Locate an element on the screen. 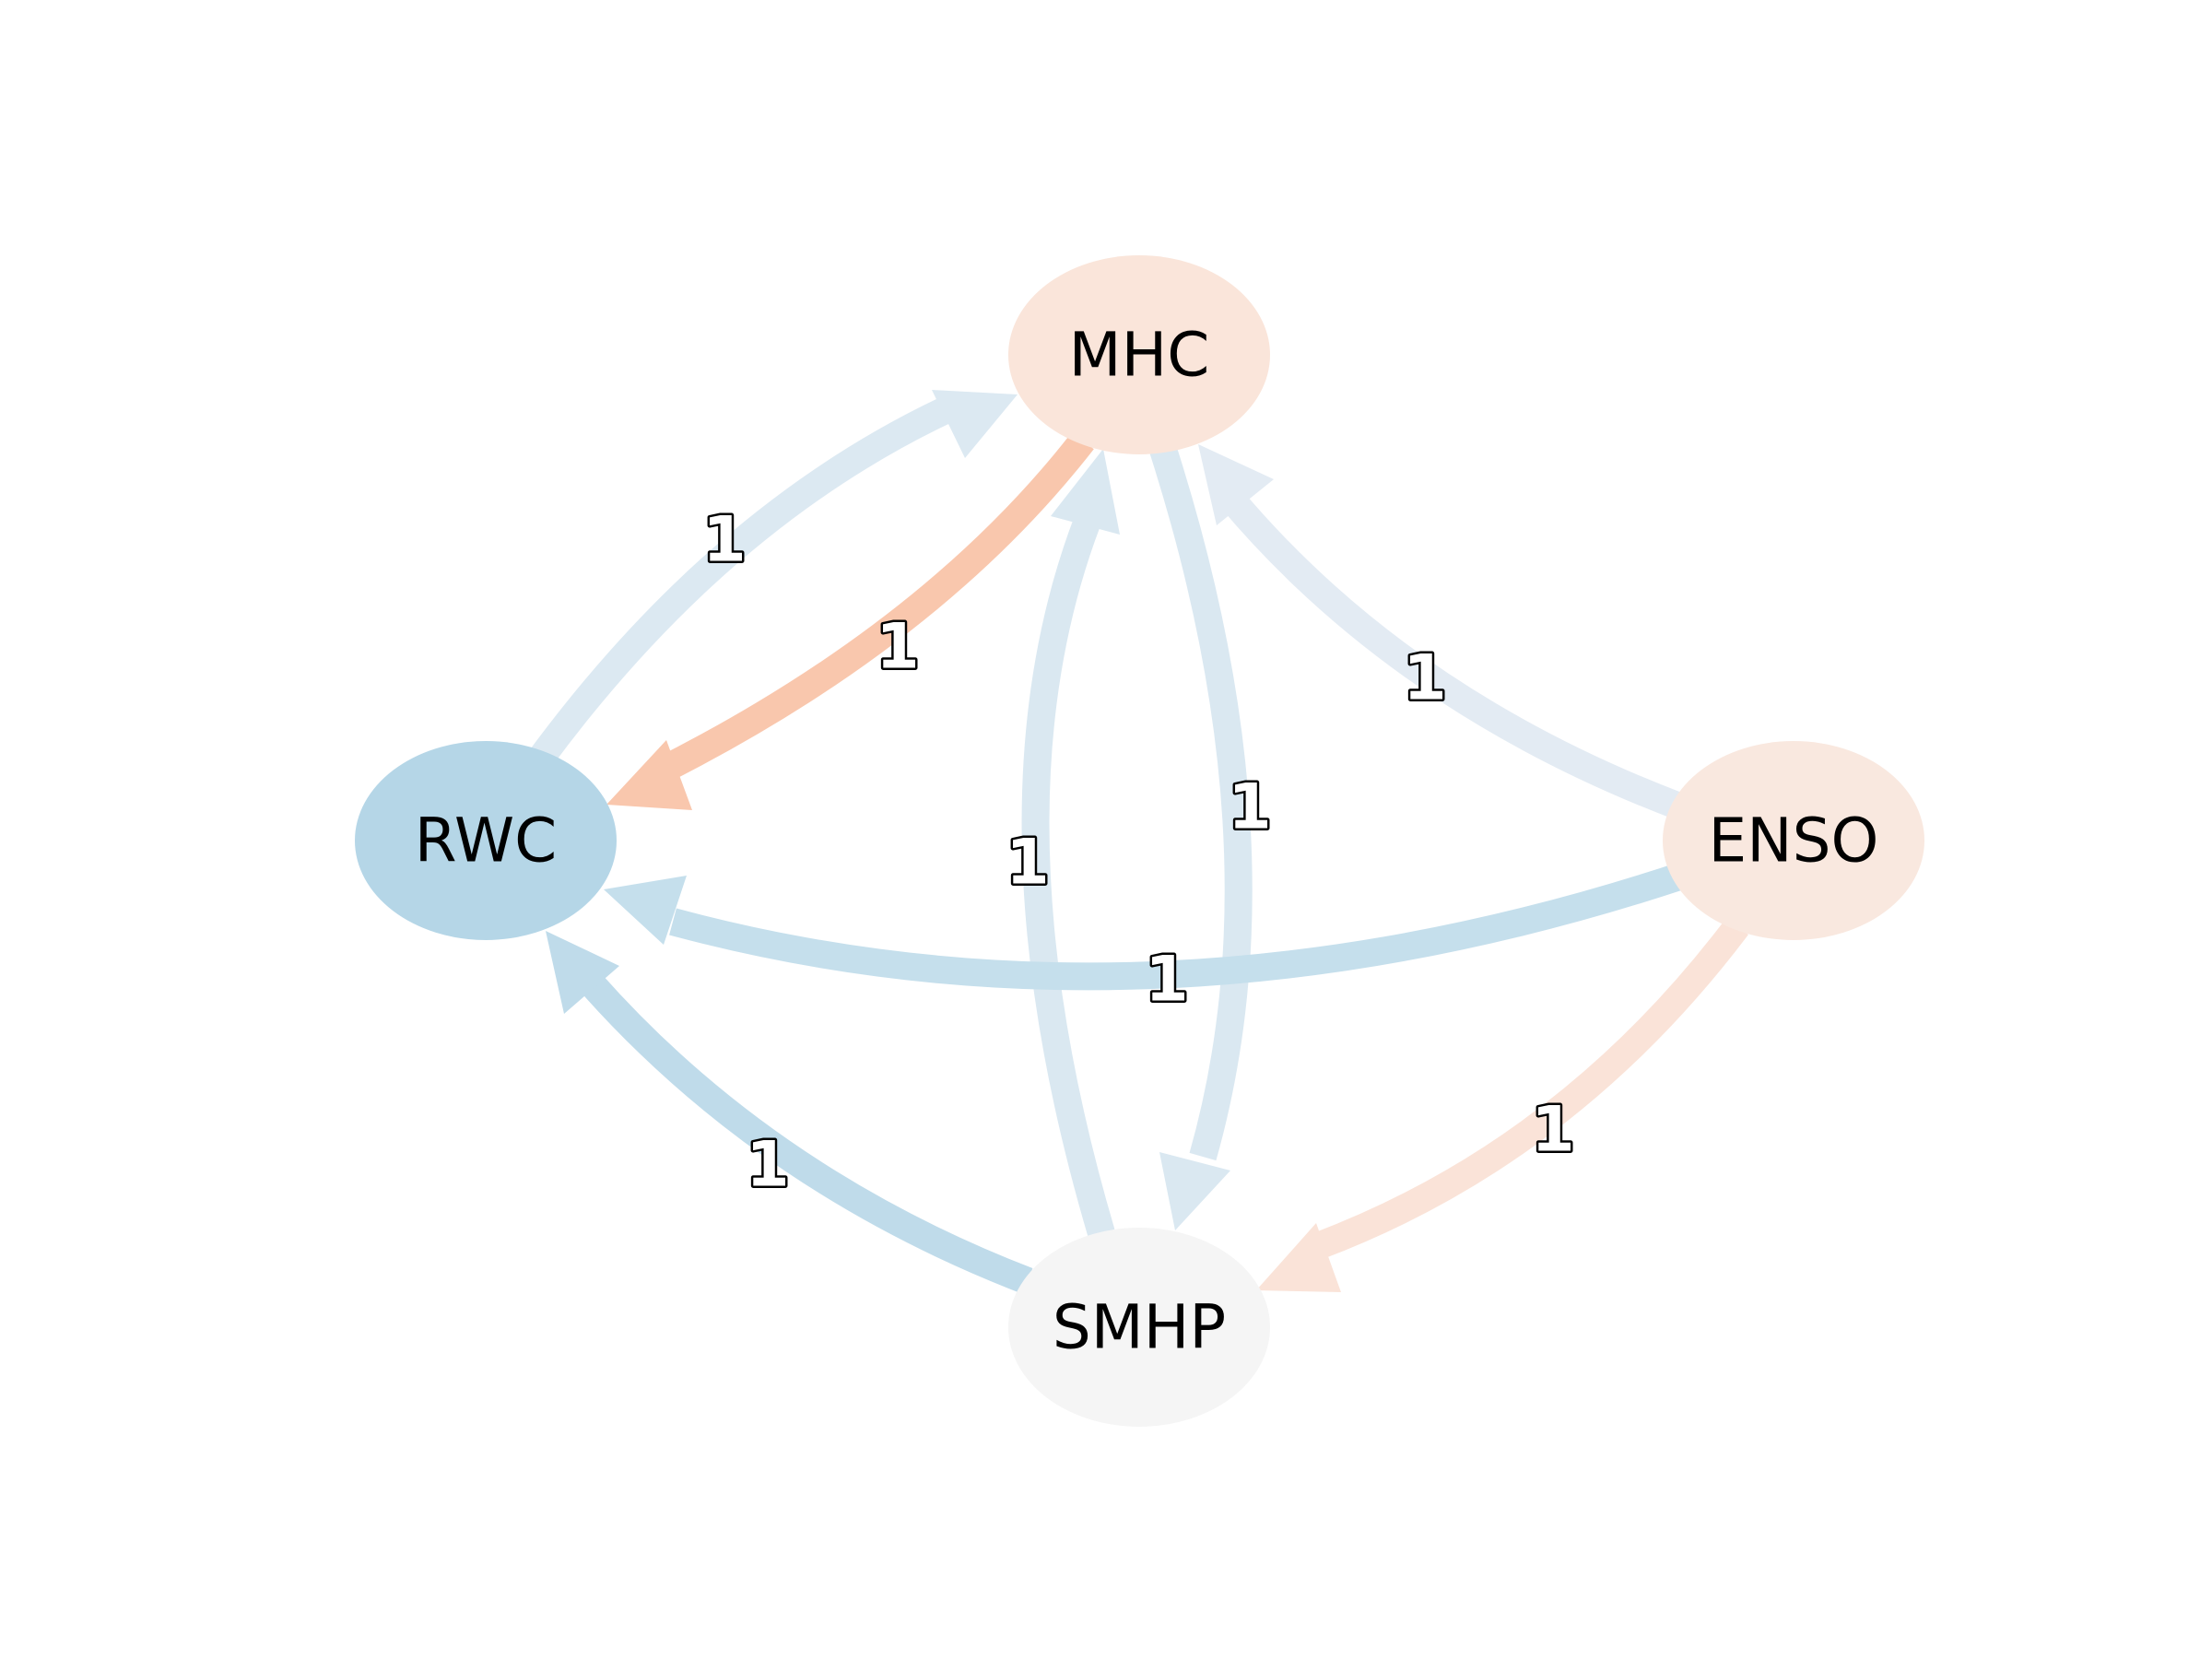  node-enso: ENSO is located at coordinates (1793, 840).